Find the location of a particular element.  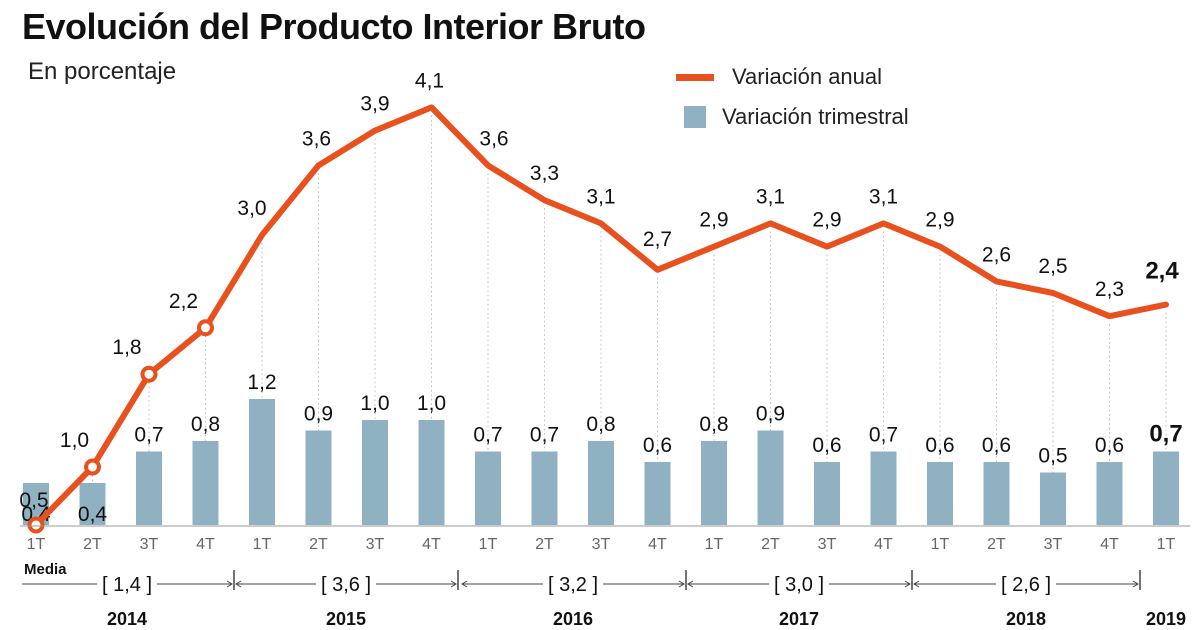

quarterly-bar-label: 0,5 is located at coordinates (1052, 456).